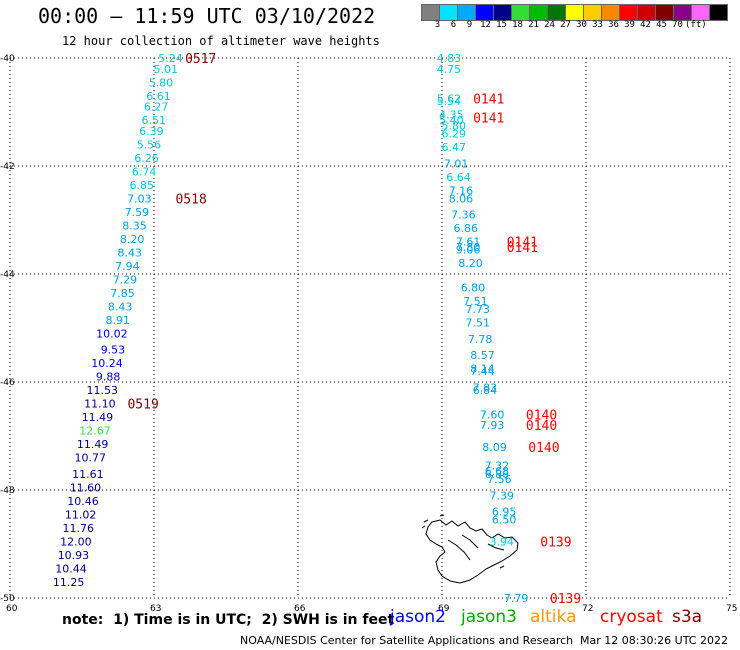  Describe the element at coordinates (134, 225) in the screenshot. I see `wave-height-value: 8.35` at that location.